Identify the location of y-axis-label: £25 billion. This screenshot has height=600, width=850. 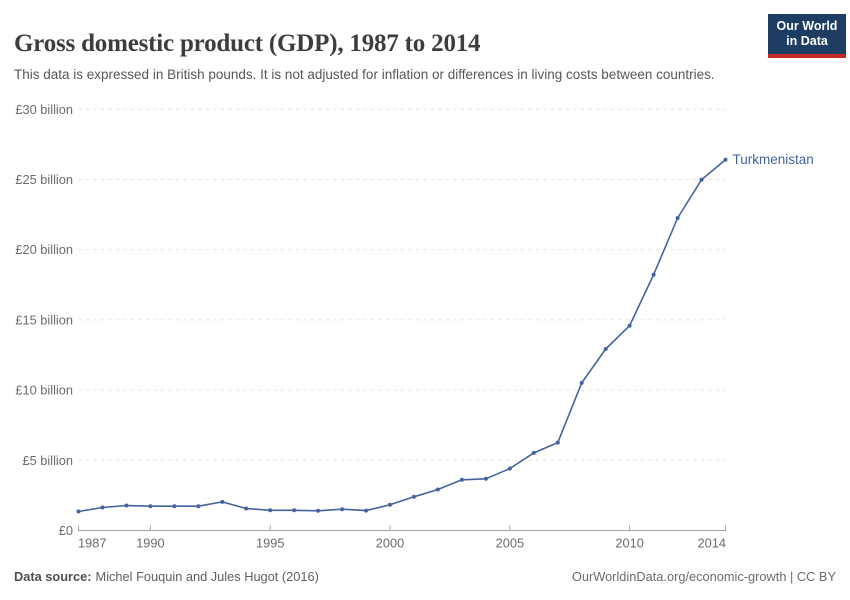
(44, 179).